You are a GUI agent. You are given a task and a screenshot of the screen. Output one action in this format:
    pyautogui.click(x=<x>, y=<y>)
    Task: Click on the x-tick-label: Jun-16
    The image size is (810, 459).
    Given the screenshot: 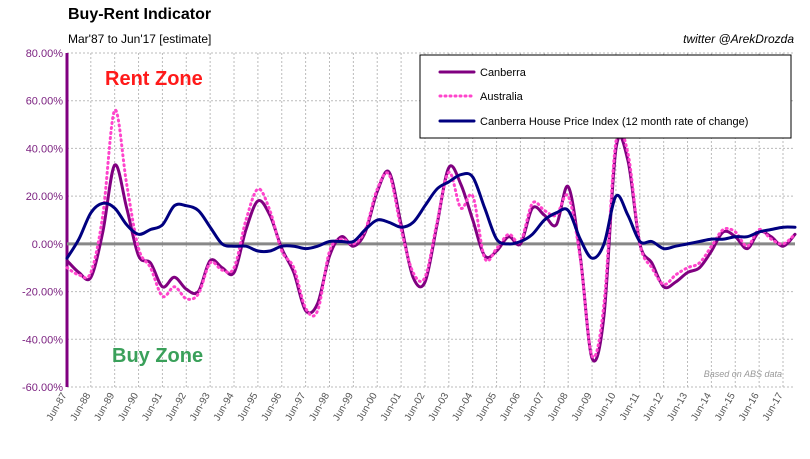 What is the action you would take?
    pyautogui.click(x=749, y=407)
    